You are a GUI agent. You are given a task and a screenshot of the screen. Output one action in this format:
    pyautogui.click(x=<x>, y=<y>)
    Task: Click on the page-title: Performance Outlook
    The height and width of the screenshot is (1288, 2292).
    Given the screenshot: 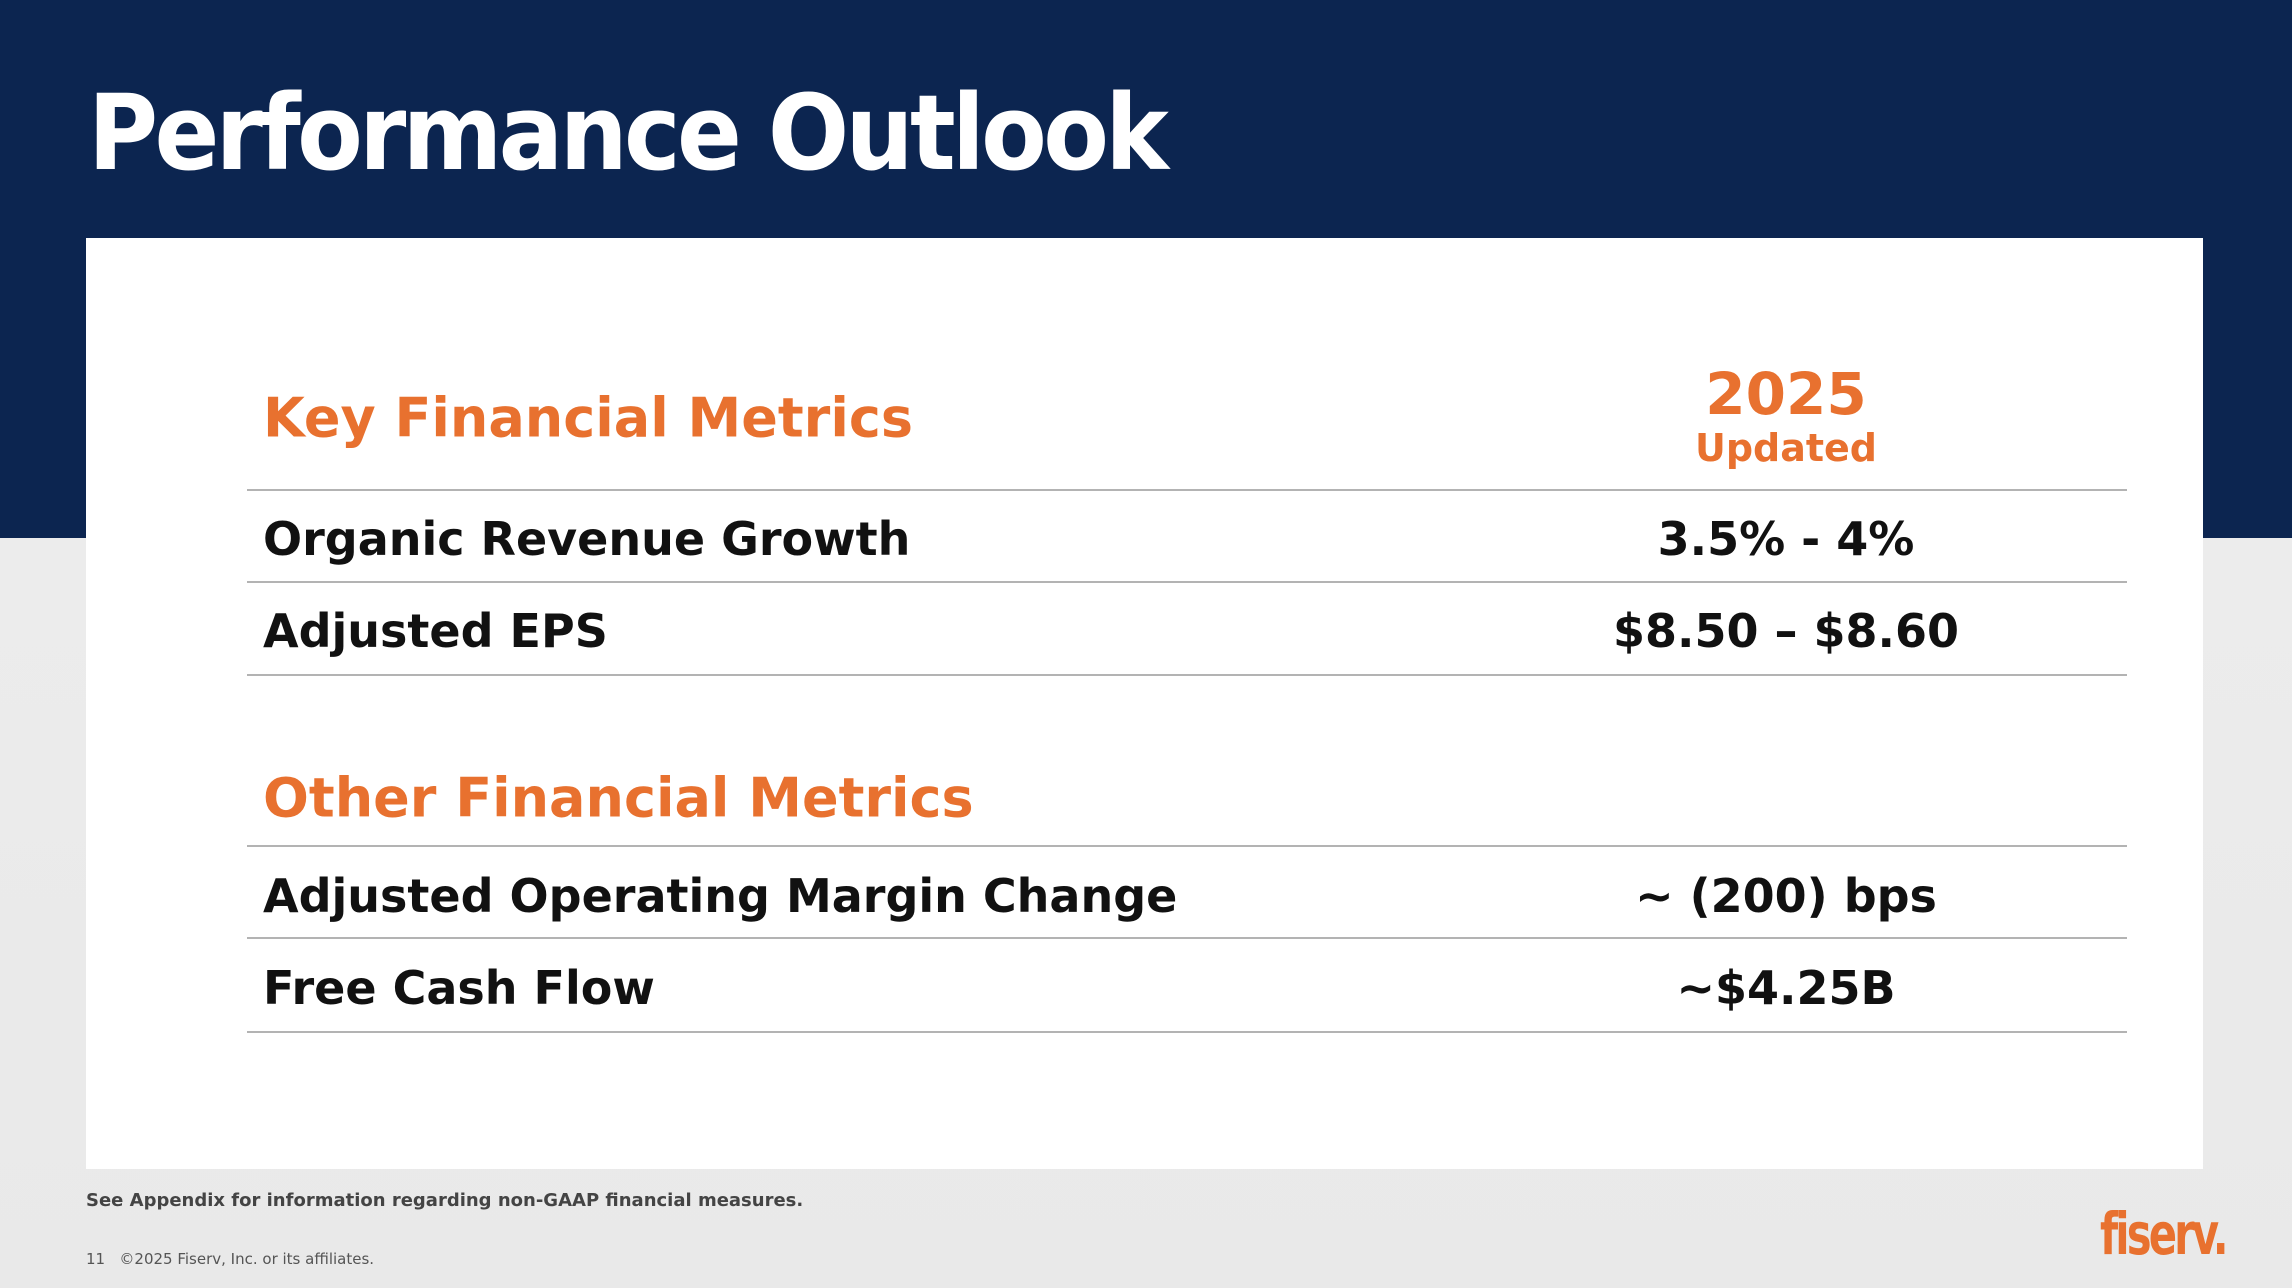 What is the action you would take?
    pyautogui.click(x=628, y=133)
    